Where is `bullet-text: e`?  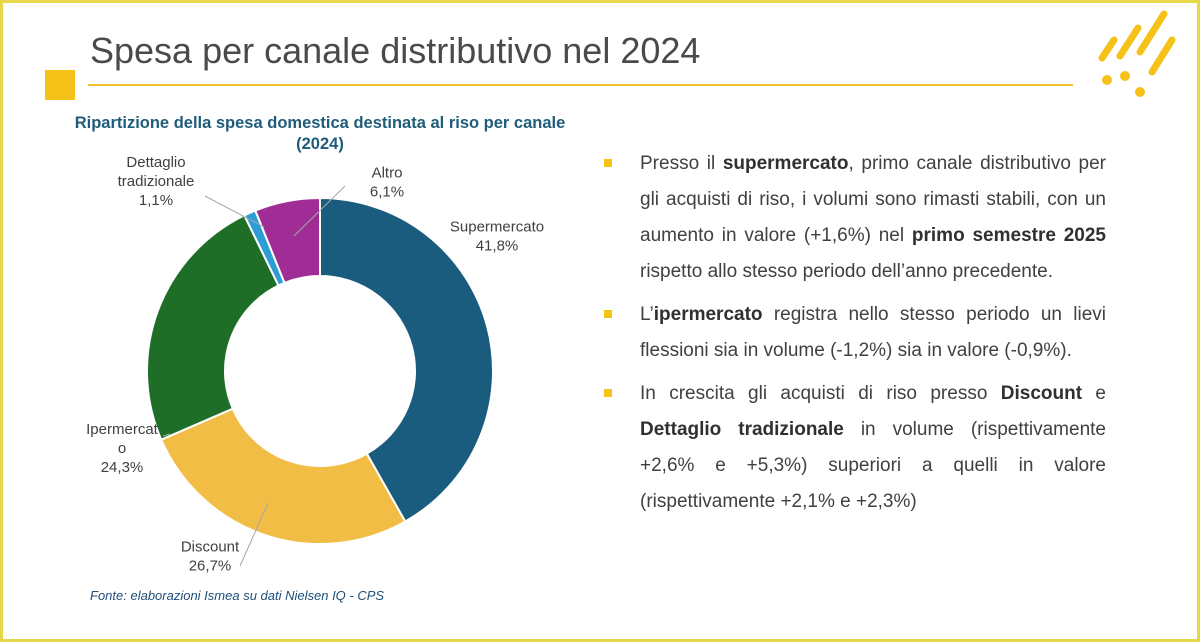
bullet-text: e is located at coordinates (1094, 393).